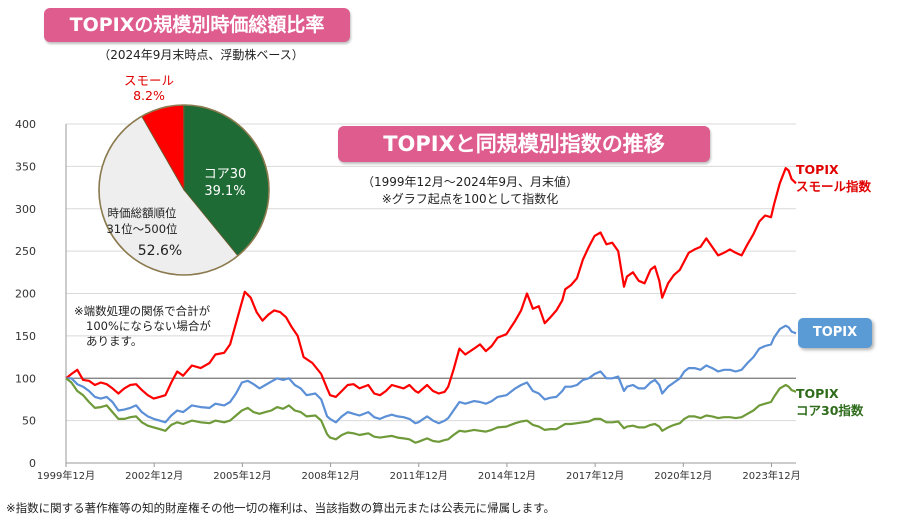 The image size is (900, 520). Describe the element at coordinates (225, 174) in the screenshot. I see `pie-label-core30: コア30` at that location.